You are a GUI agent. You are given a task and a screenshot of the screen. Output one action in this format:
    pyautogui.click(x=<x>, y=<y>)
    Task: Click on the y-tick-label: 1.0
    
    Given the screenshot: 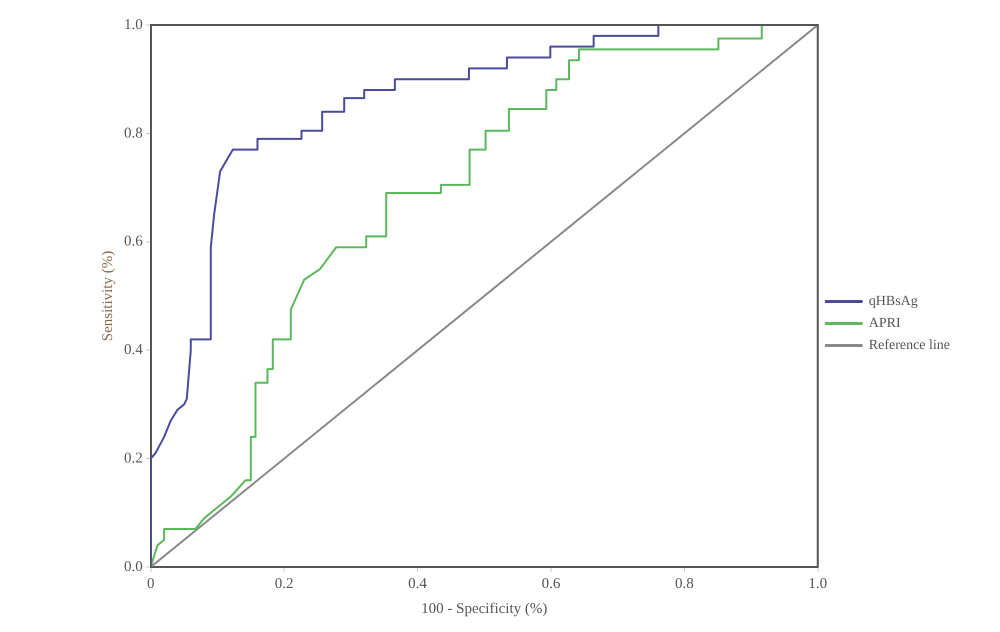 What is the action you would take?
    pyautogui.click(x=133, y=24)
    